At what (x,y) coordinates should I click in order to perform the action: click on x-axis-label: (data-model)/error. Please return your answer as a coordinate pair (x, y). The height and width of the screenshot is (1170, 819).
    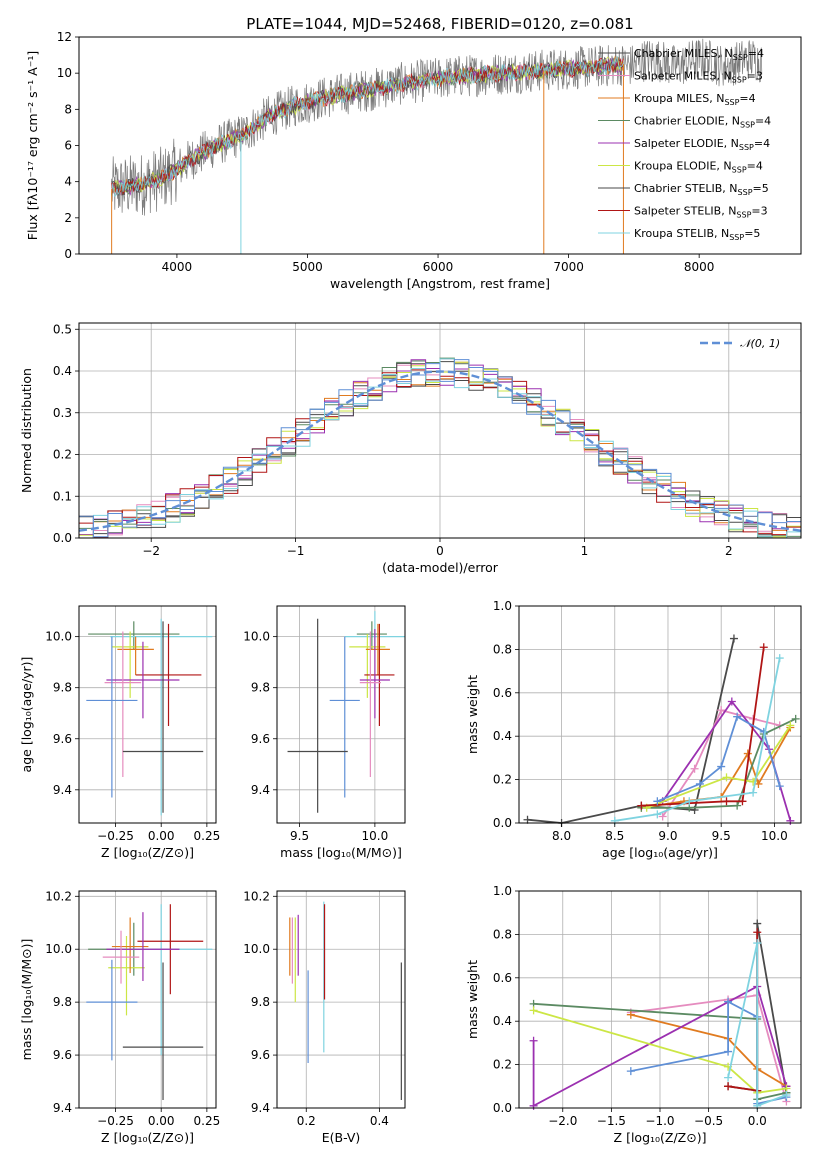
    Looking at the image, I should click on (440, 567).